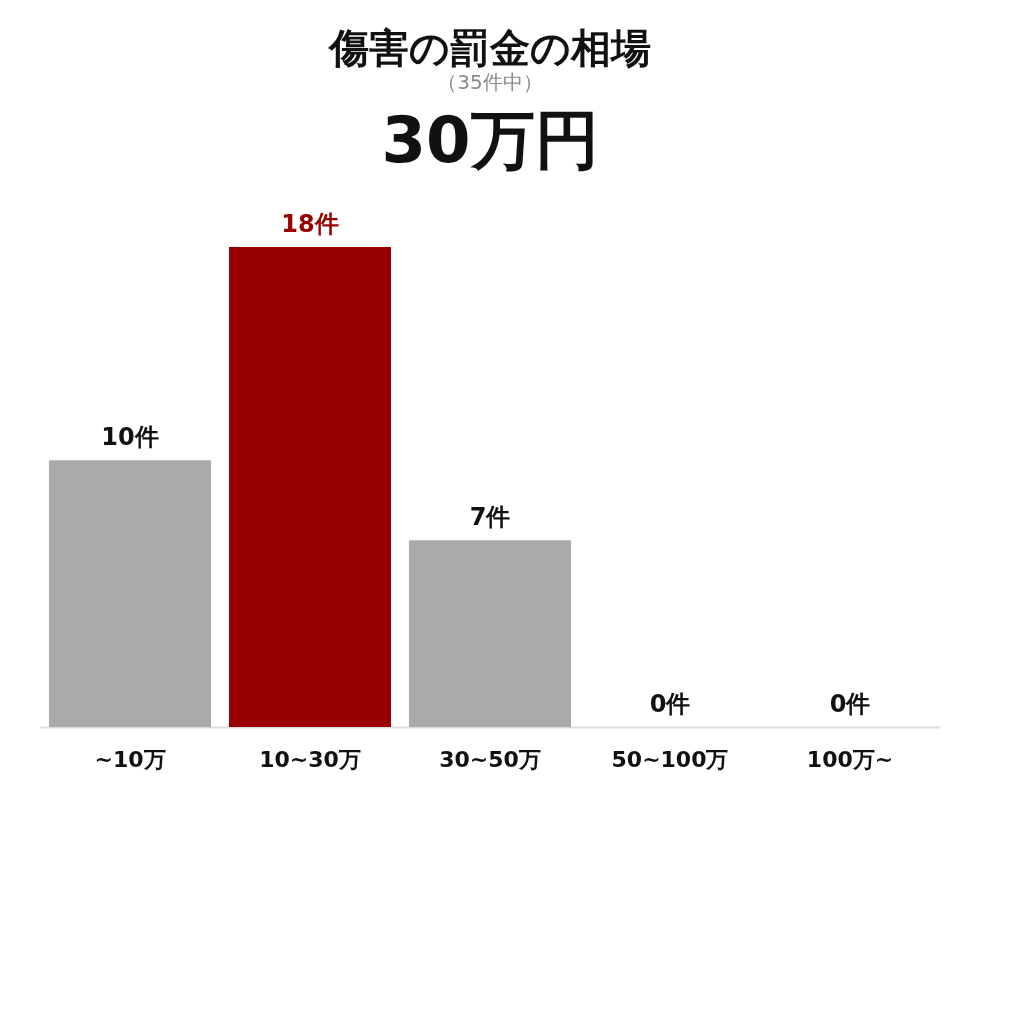 Image resolution: width=1024 pixels, height=1024 pixels. What do you see at coordinates (130, 759) in the screenshot?
I see `x-tick-label: ~10万` at bounding box center [130, 759].